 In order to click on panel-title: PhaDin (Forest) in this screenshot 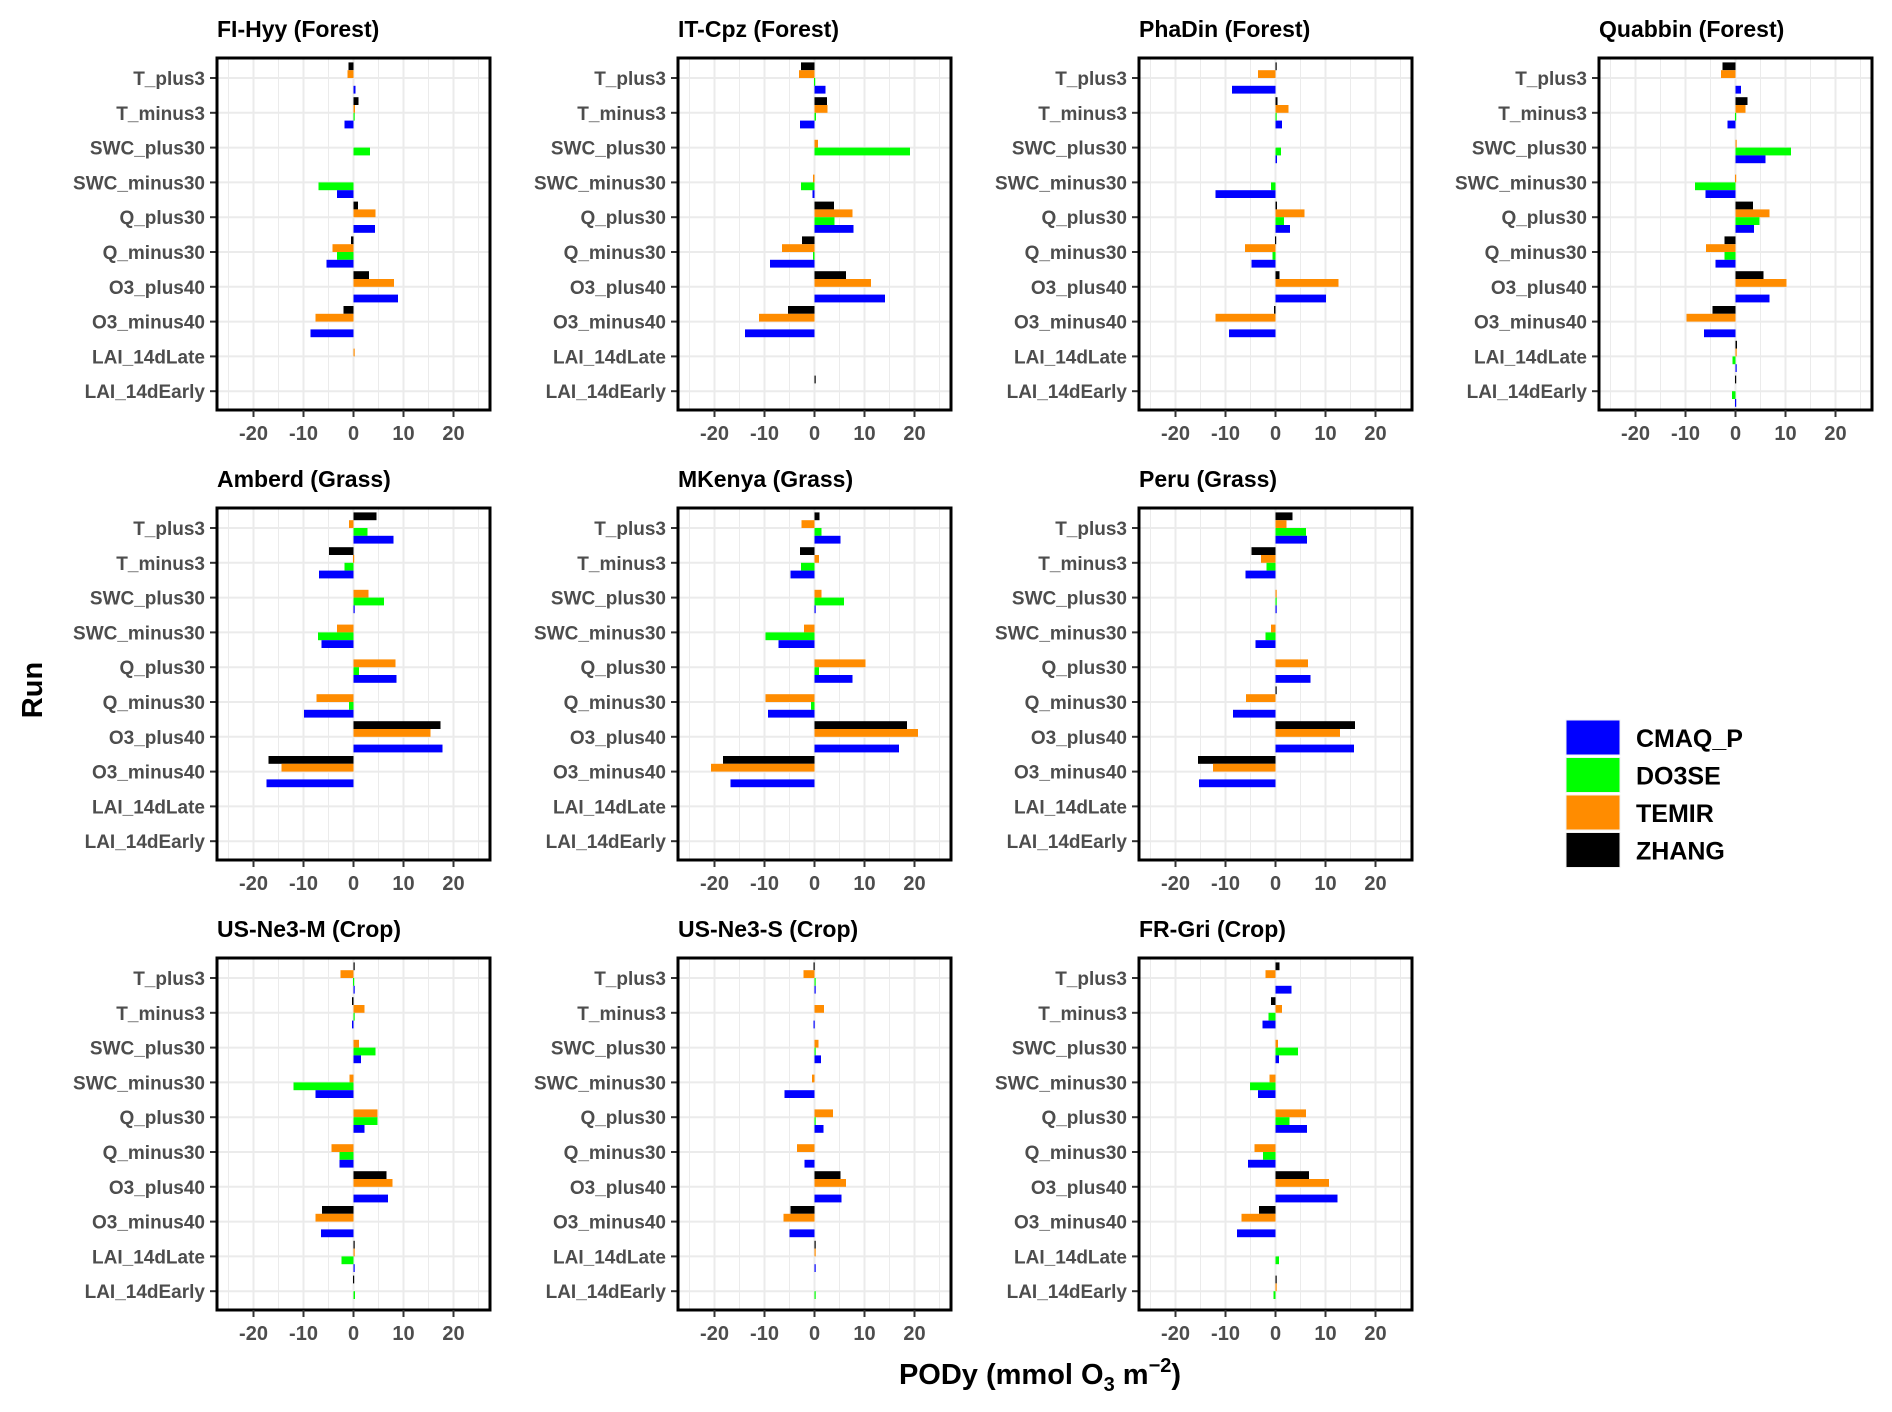, I will do `click(1224, 29)`.